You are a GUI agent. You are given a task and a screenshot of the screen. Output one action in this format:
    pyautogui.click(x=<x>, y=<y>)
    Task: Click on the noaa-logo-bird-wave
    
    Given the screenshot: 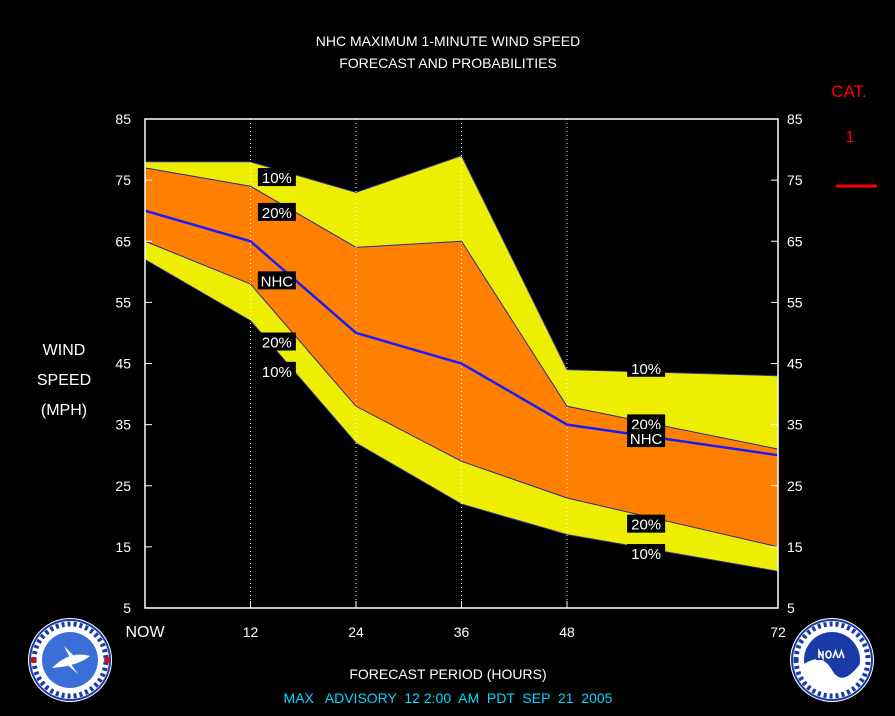 What is the action you would take?
    pyautogui.click(x=832, y=676)
    